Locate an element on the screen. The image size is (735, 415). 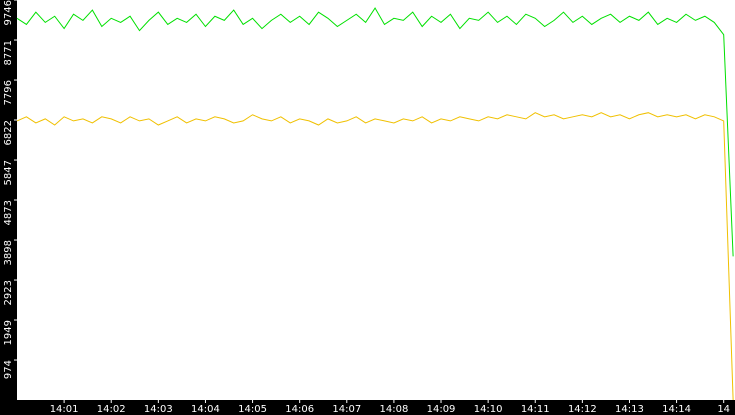
y-tick-label: 9746 is located at coordinates (8, 12).